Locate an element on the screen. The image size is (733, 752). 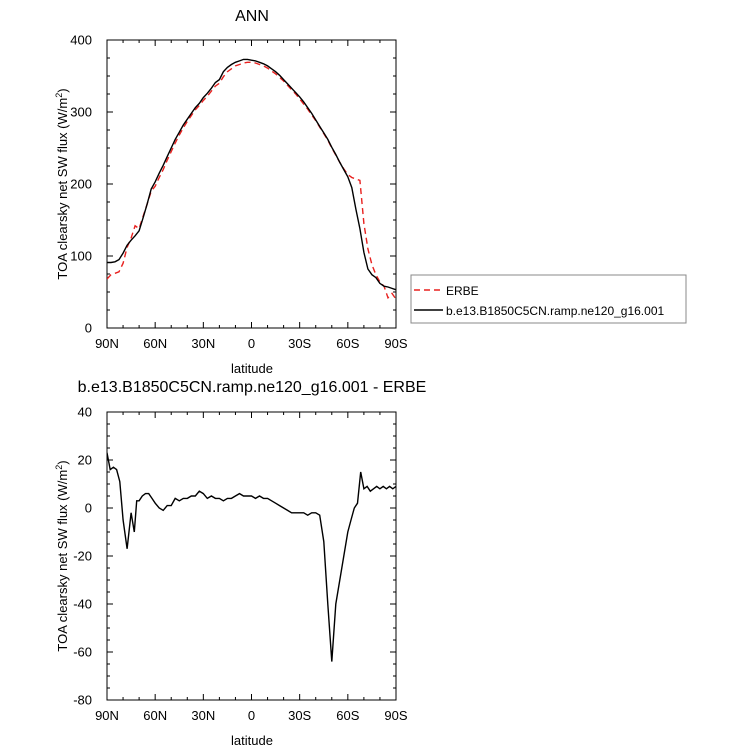
top-y-tick-label: 100 is located at coordinates (81, 256).